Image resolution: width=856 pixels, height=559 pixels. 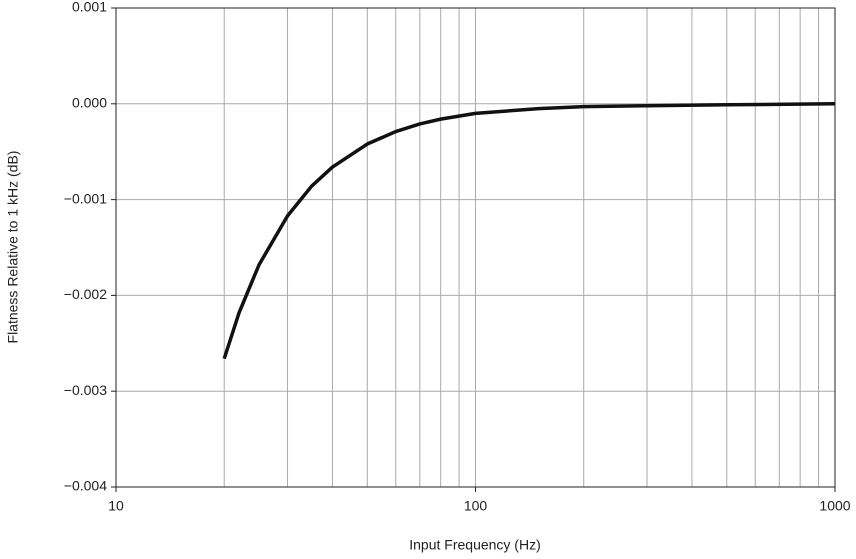 I want to click on y-tick-label: 0.001, so click(x=89, y=7).